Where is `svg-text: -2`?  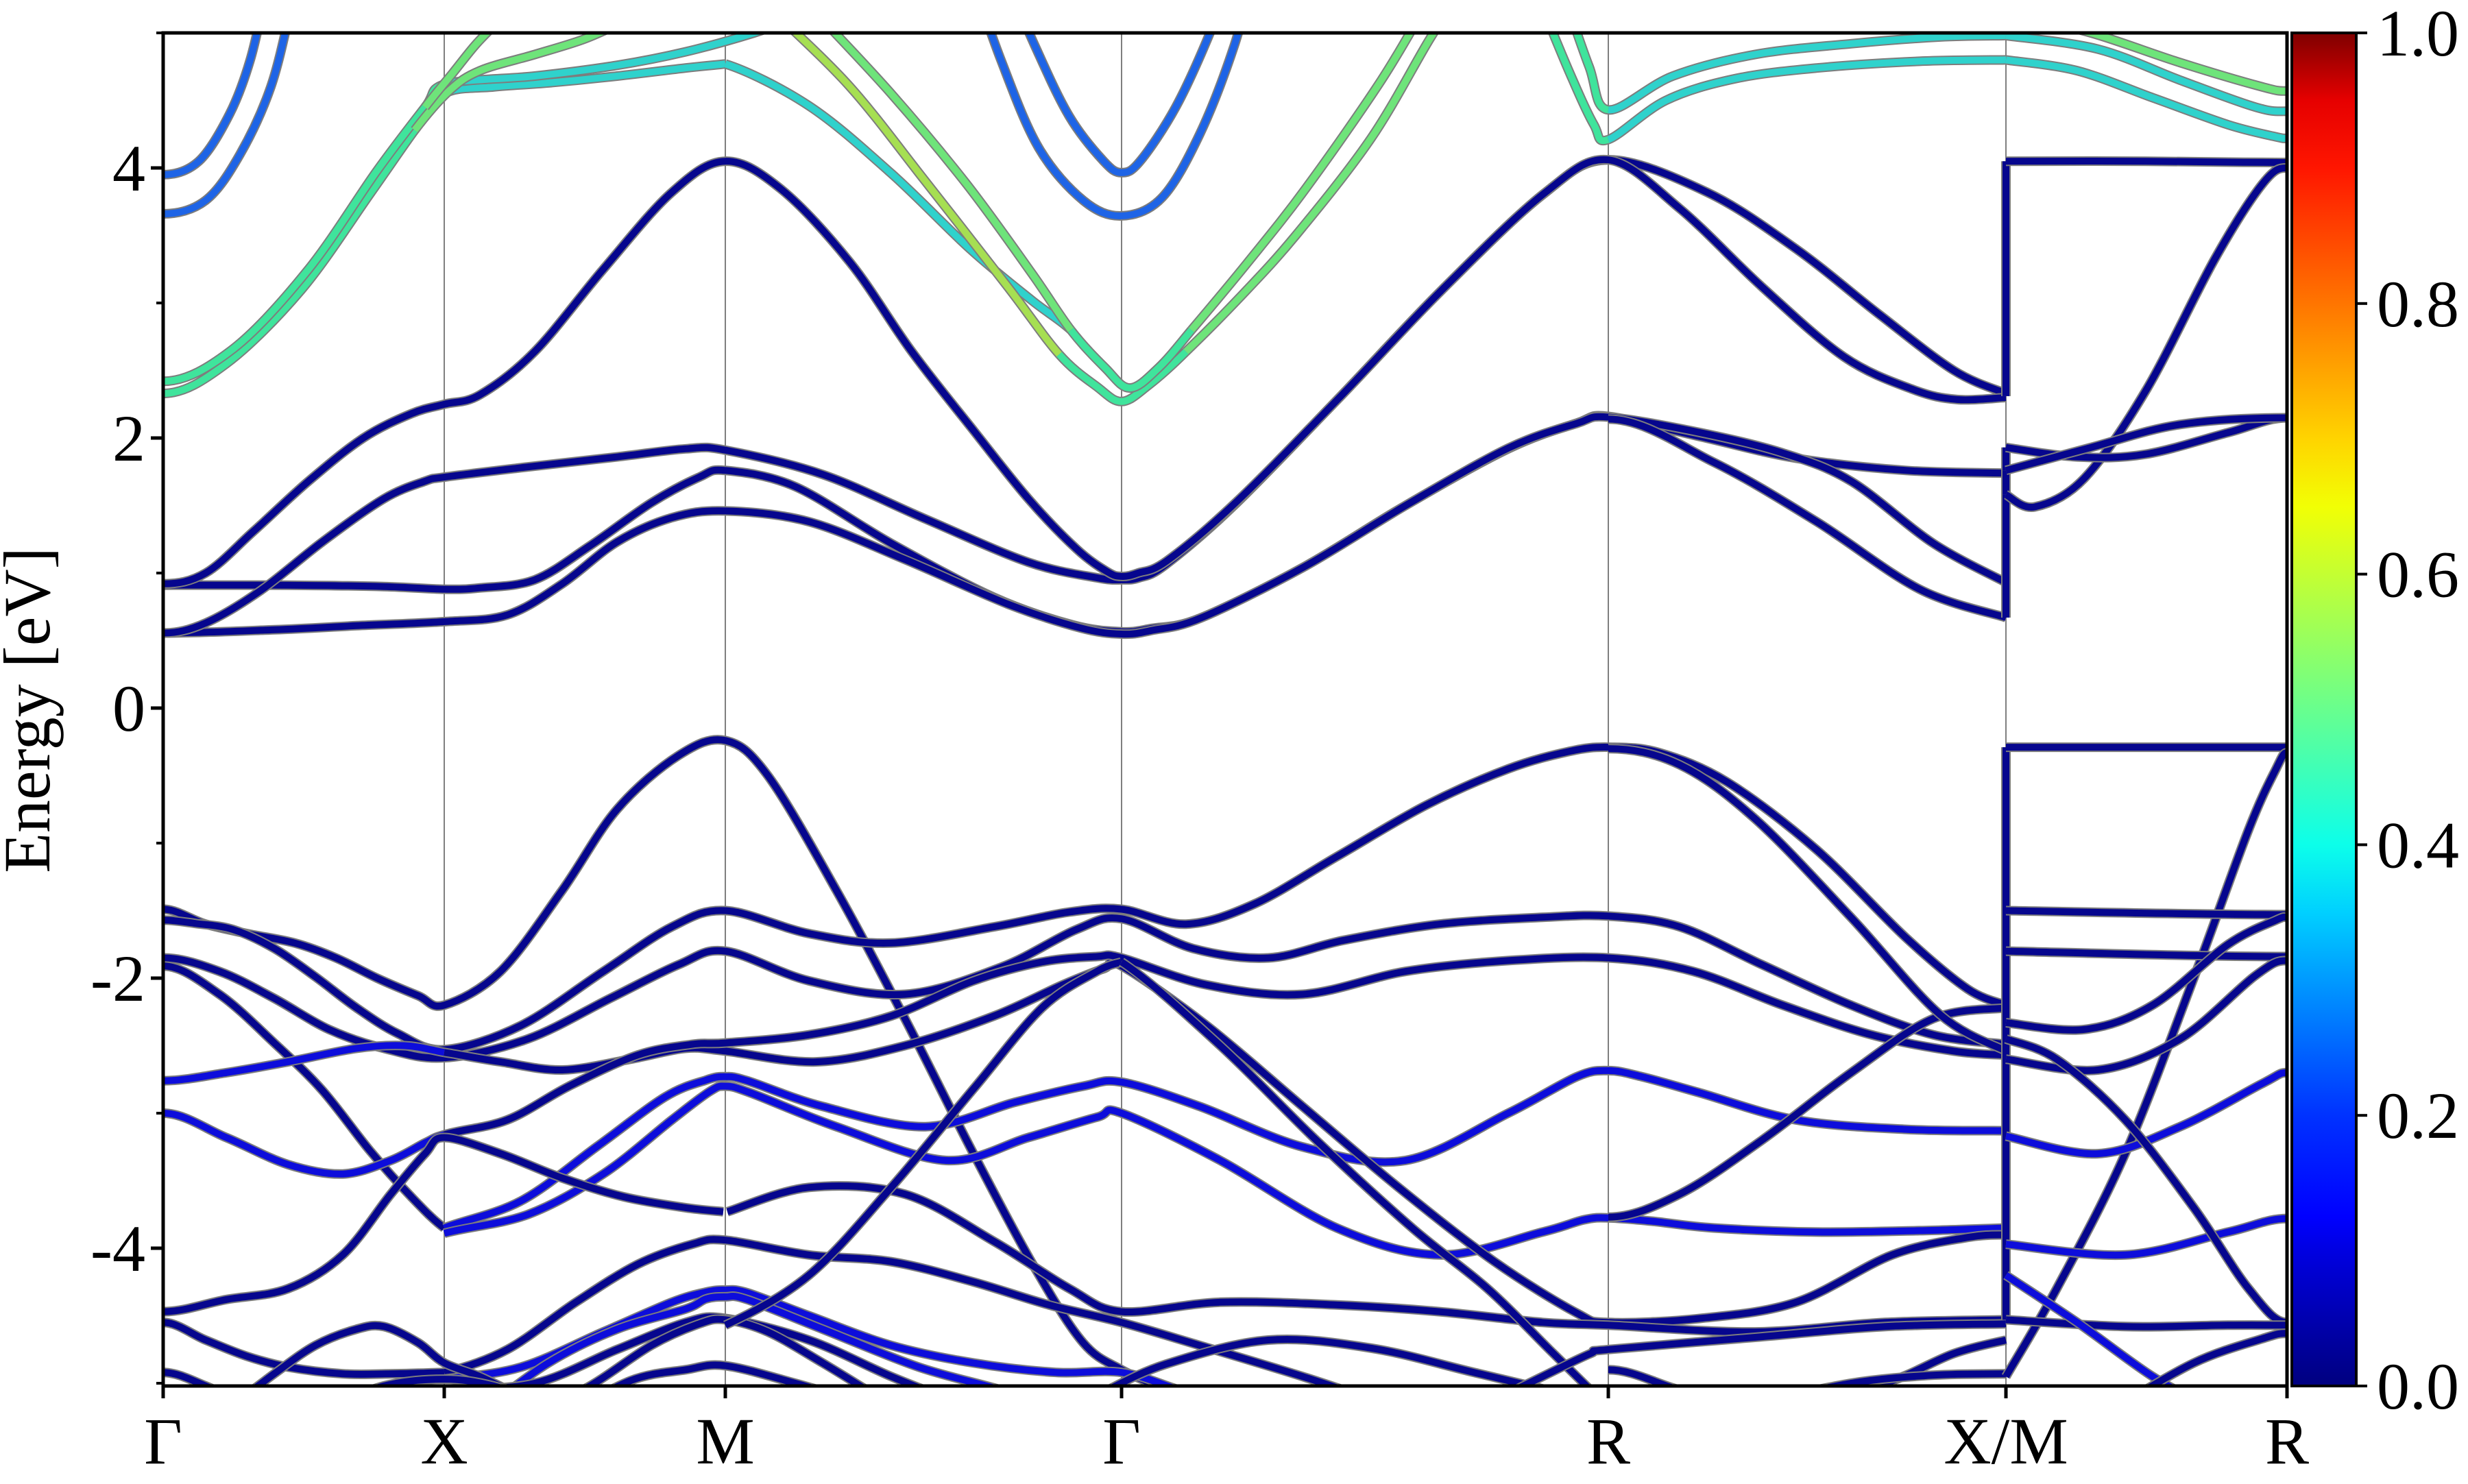
svg-text: -2 is located at coordinates (118, 978).